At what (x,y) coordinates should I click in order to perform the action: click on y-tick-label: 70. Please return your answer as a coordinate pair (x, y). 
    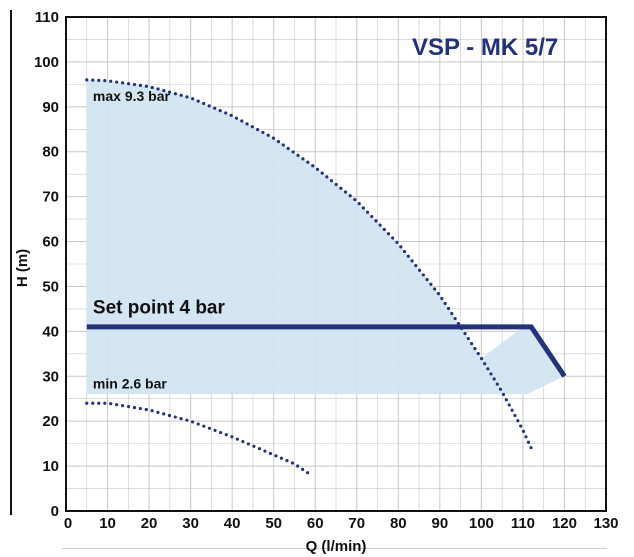
    Looking at the image, I should click on (50, 197).